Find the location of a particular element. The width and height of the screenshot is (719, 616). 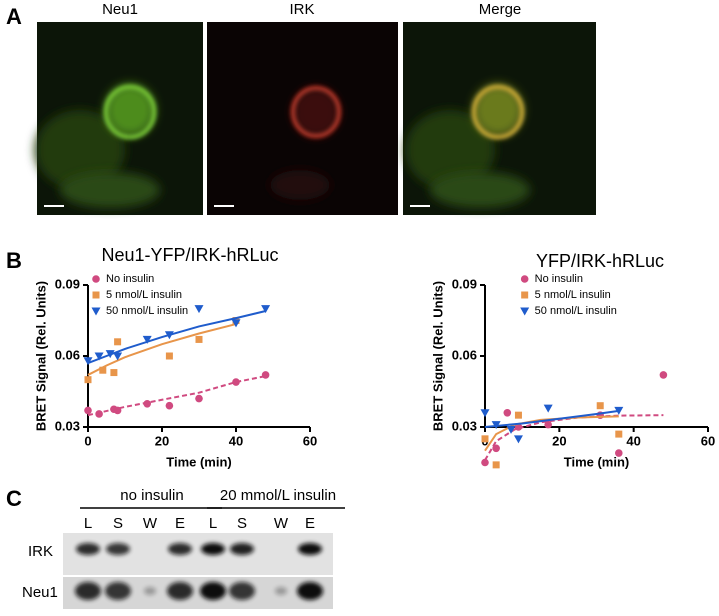

blot-group: 20 mmol/L insulin is located at coordinates (278, 495).